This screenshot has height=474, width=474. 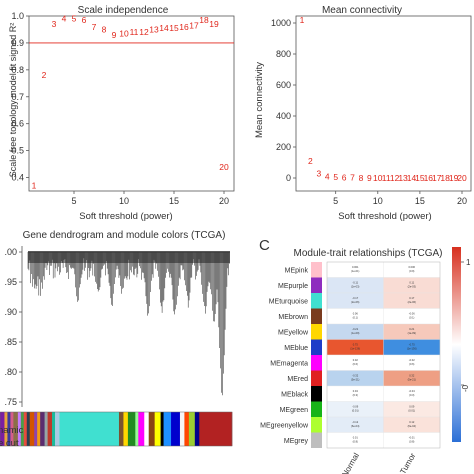 I want to click on heatmap-cell-value: (1e-136), so click(x=355, y=349).